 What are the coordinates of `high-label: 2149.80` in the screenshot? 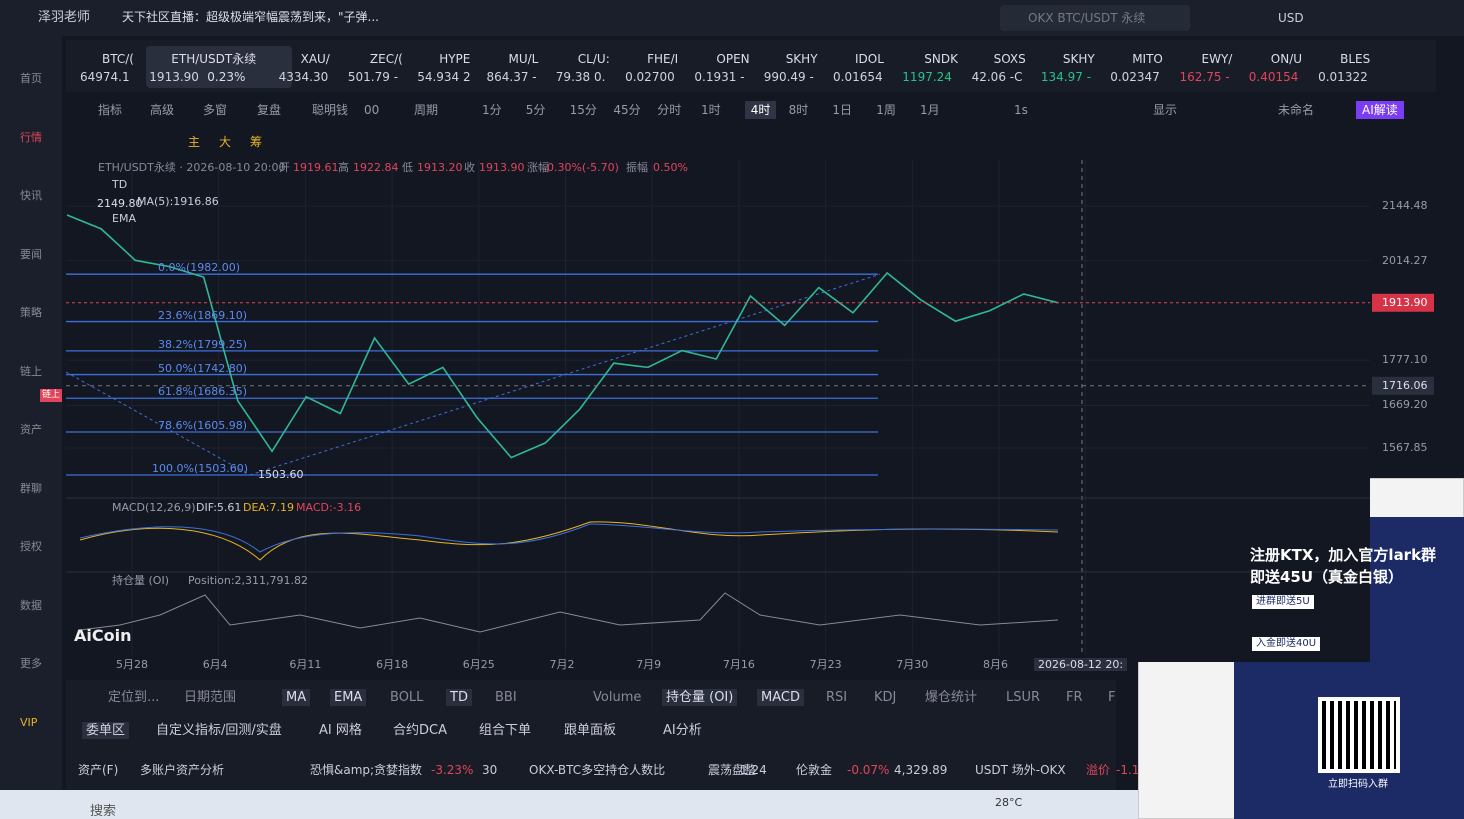 It's located at (120, 203).